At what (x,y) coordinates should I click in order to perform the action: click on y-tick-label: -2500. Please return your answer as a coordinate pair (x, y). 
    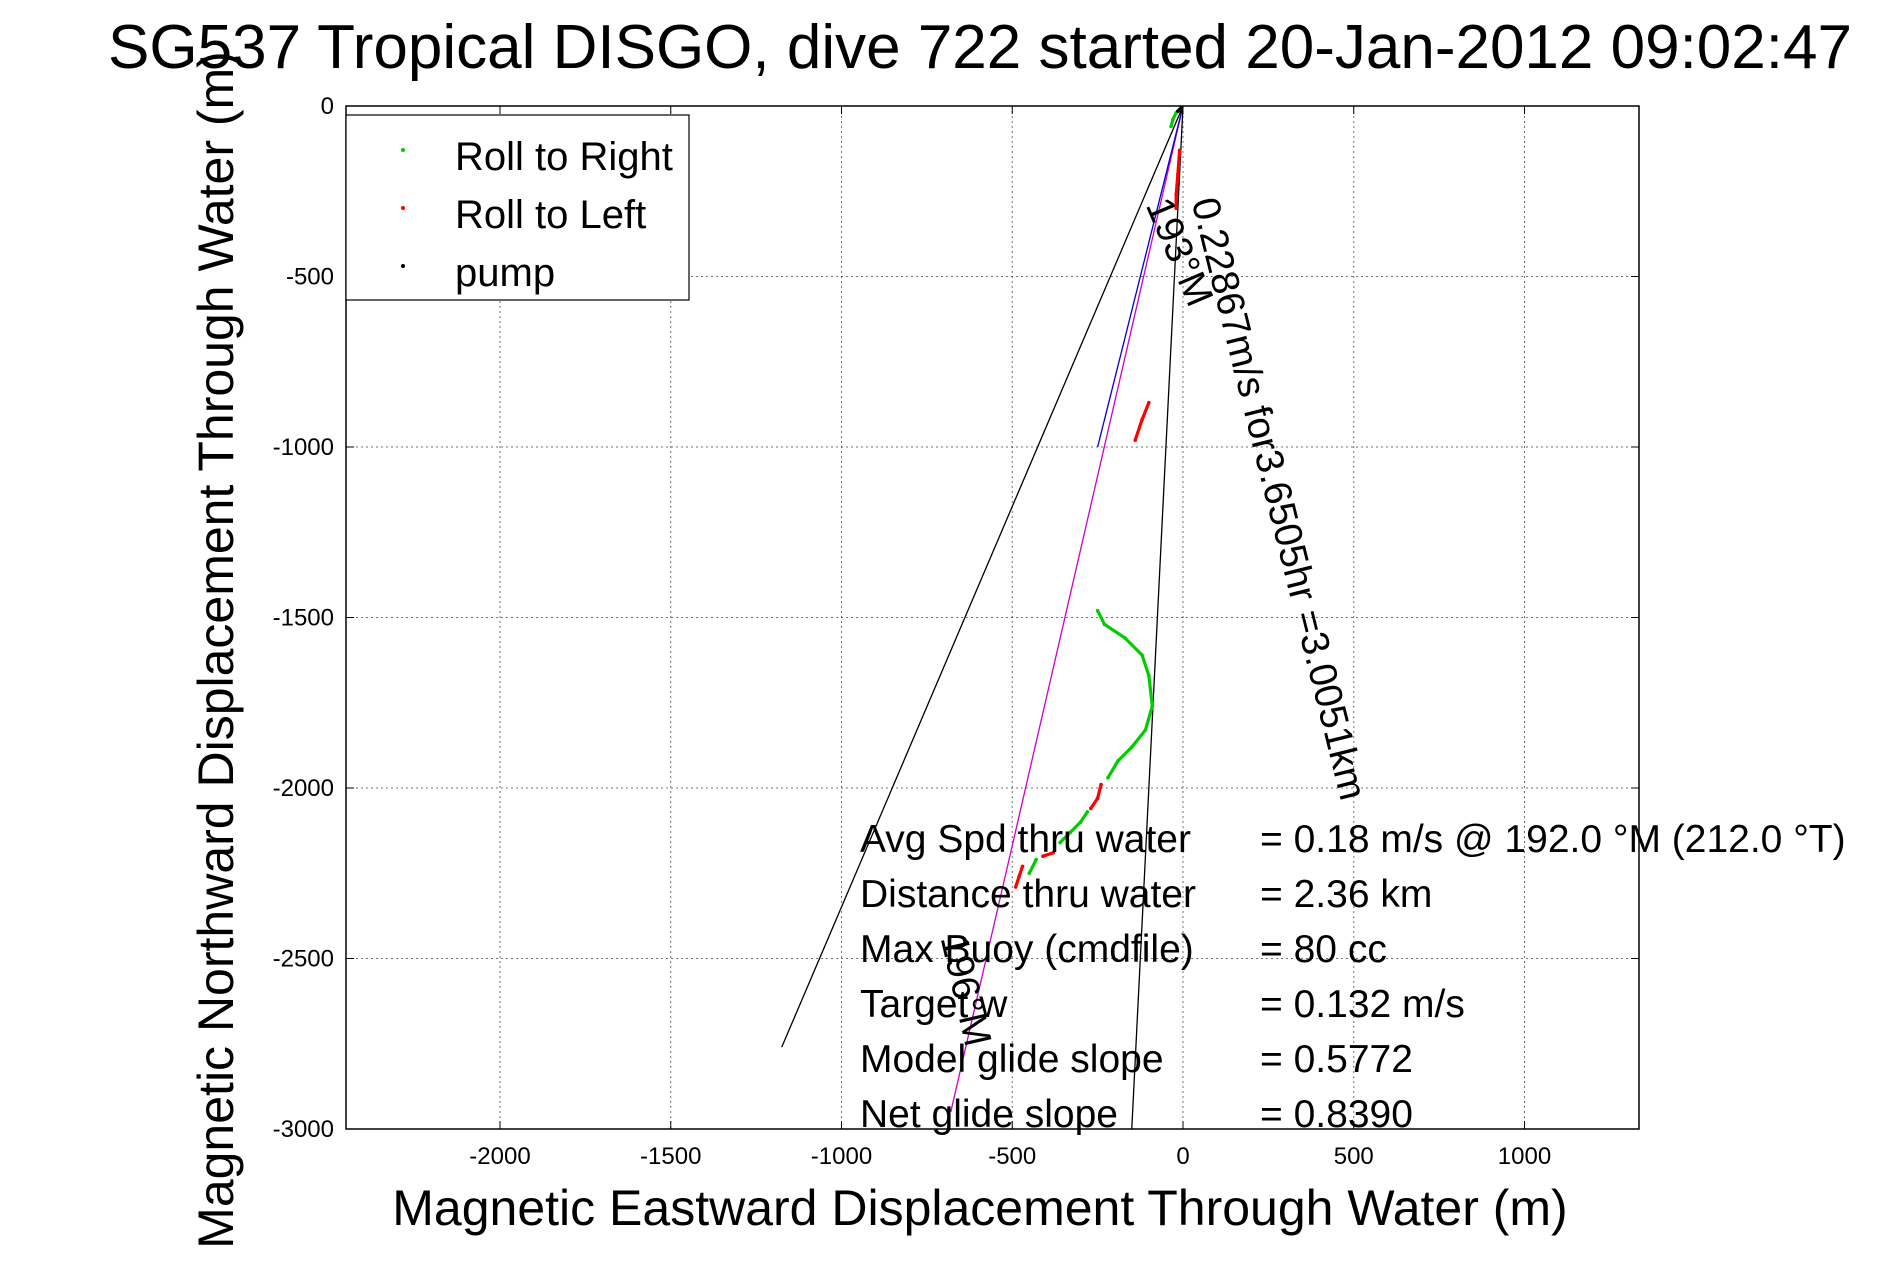
    Looking at the image, I should click on (303, 959).